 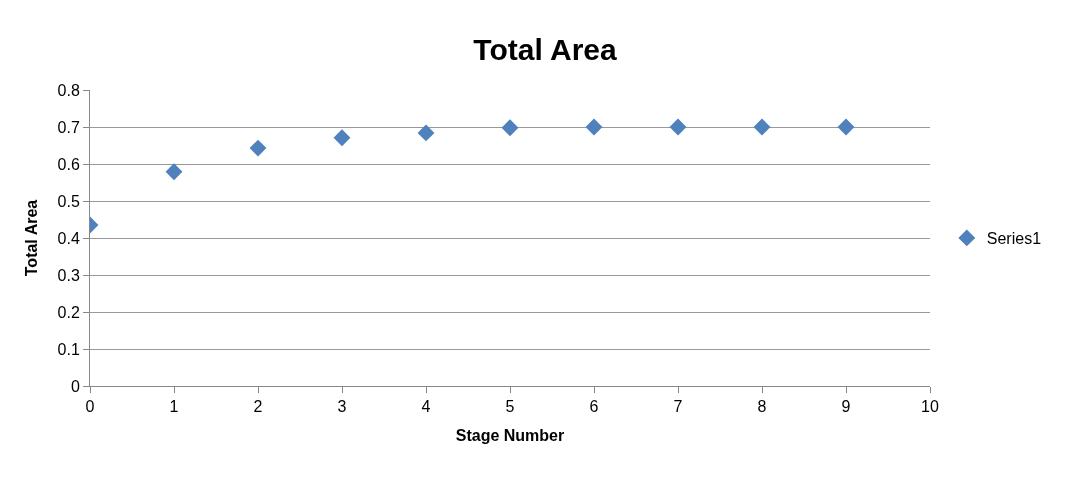 I want to click on y-tick-label: 0.5, so click(x=68, y=201).